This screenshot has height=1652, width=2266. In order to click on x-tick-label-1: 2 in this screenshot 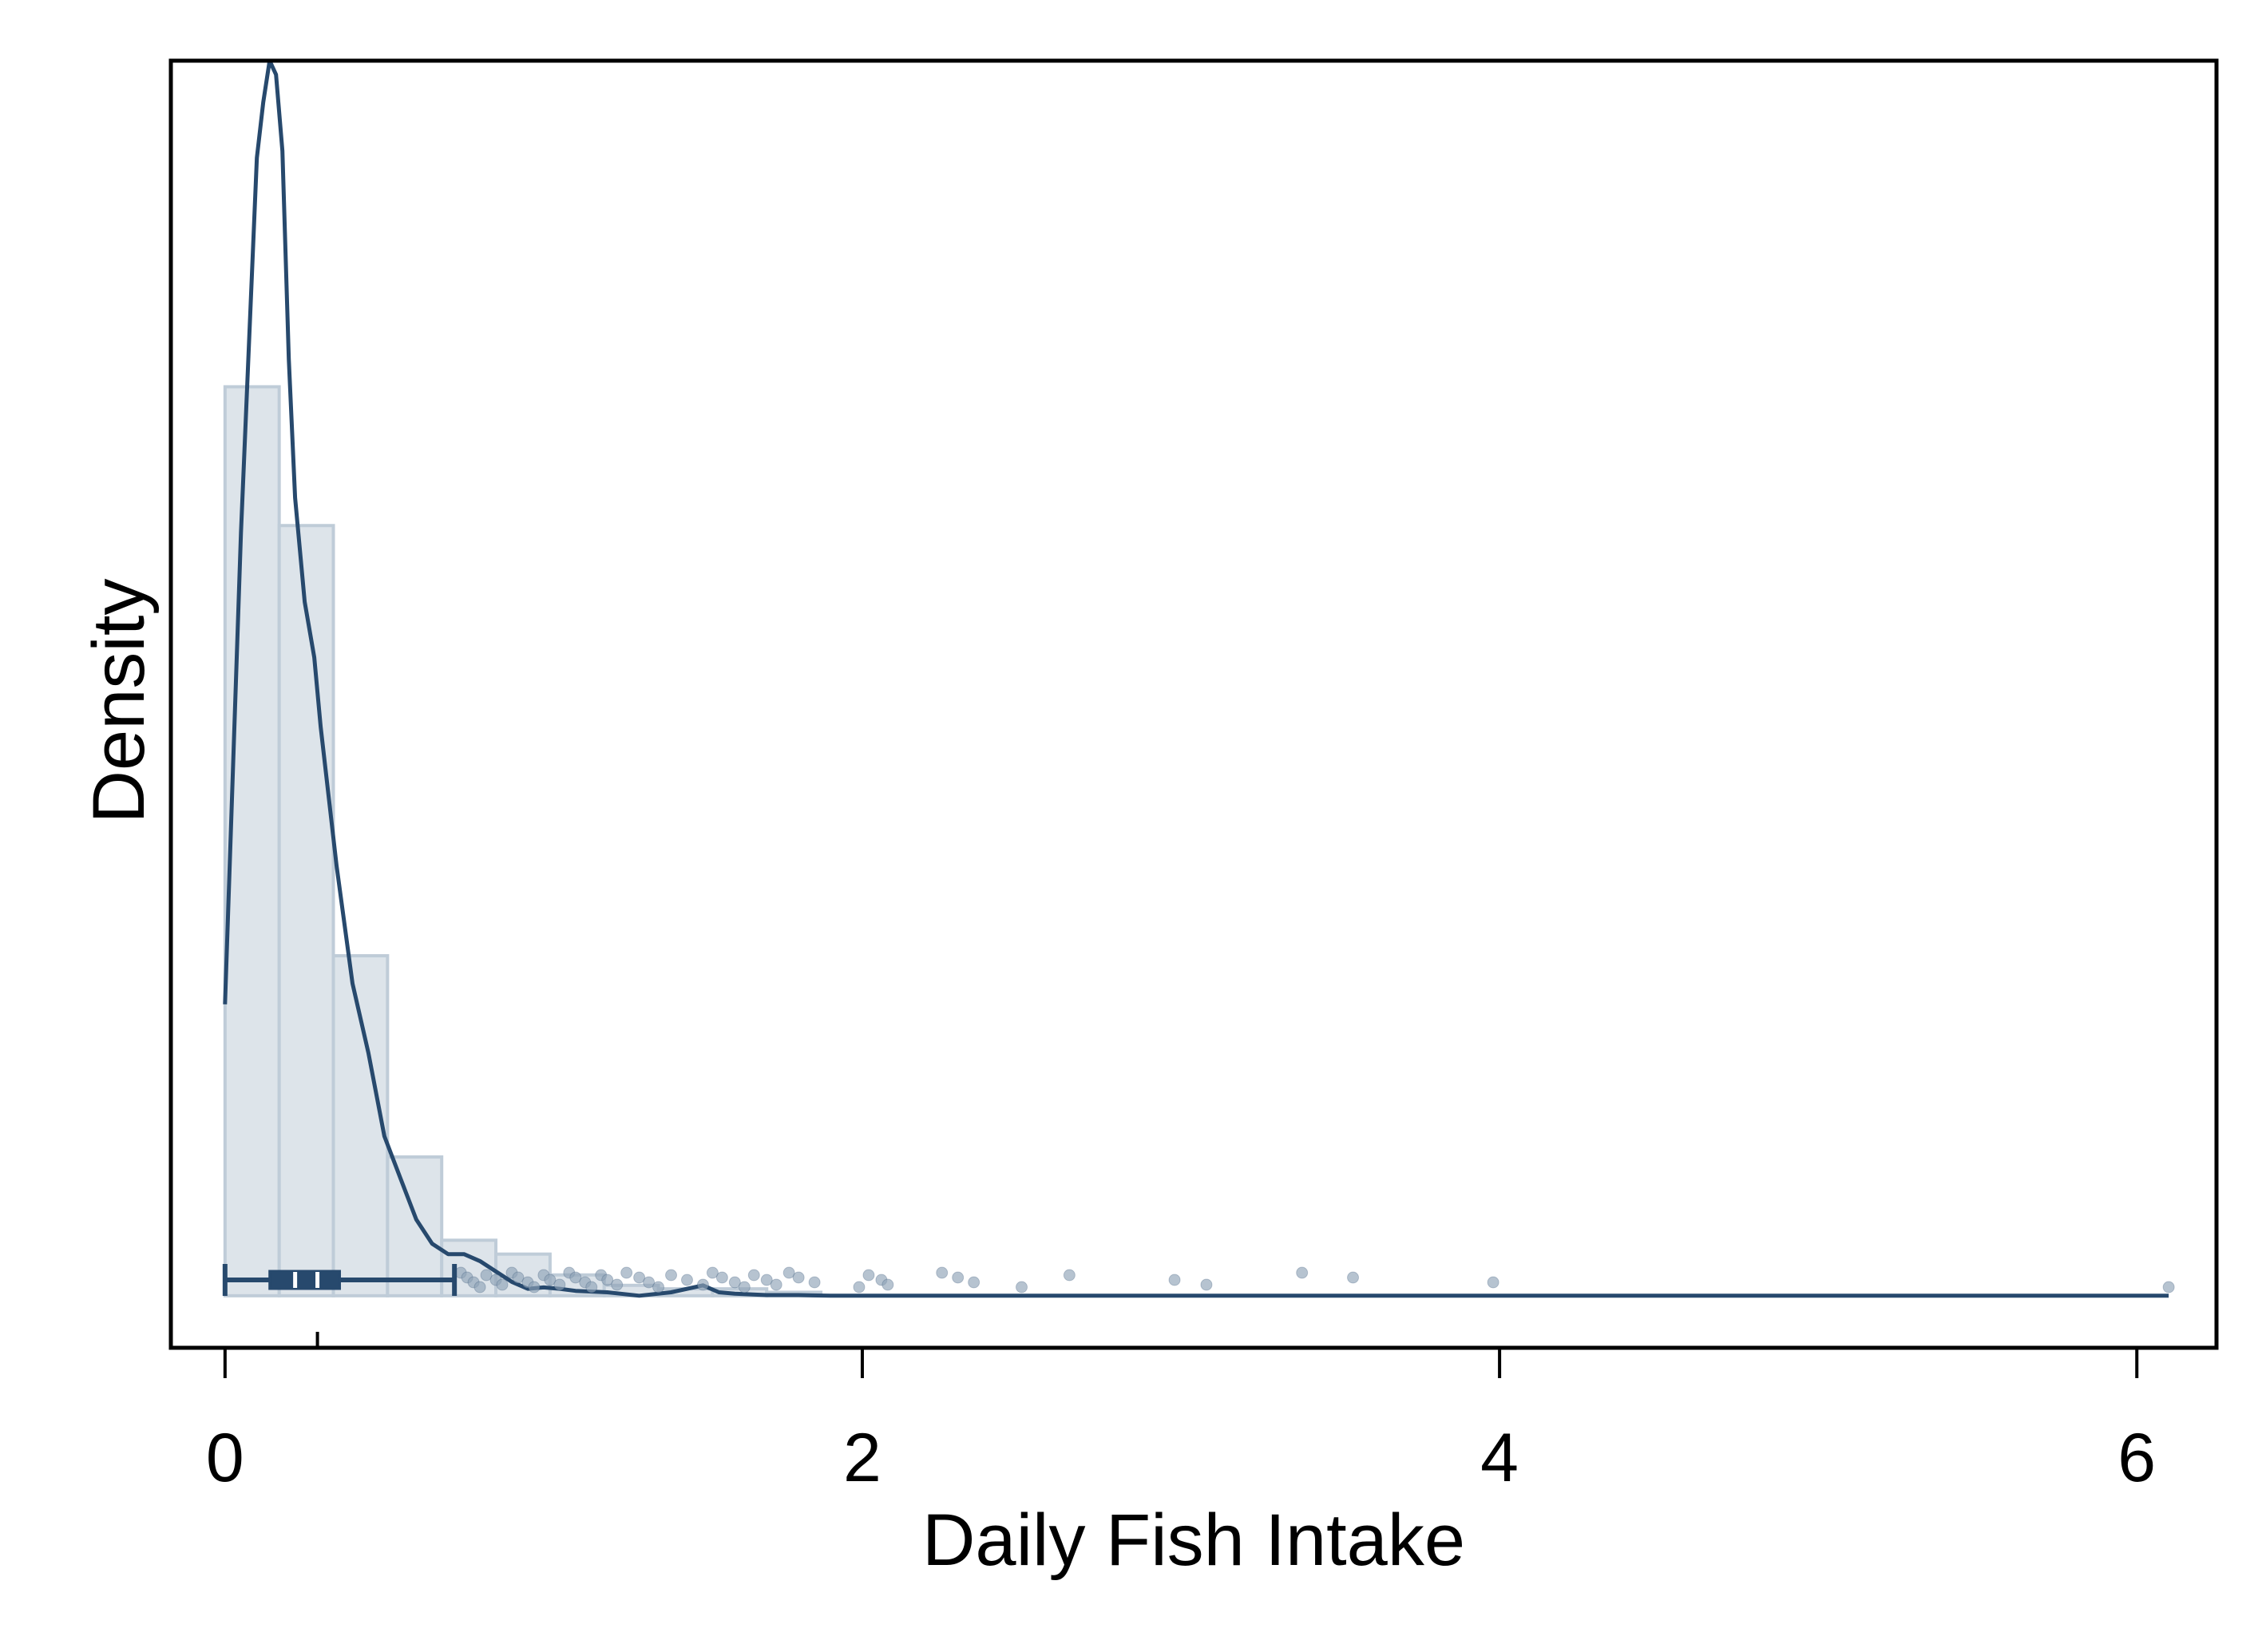, I will do `click(862, 1458)`.